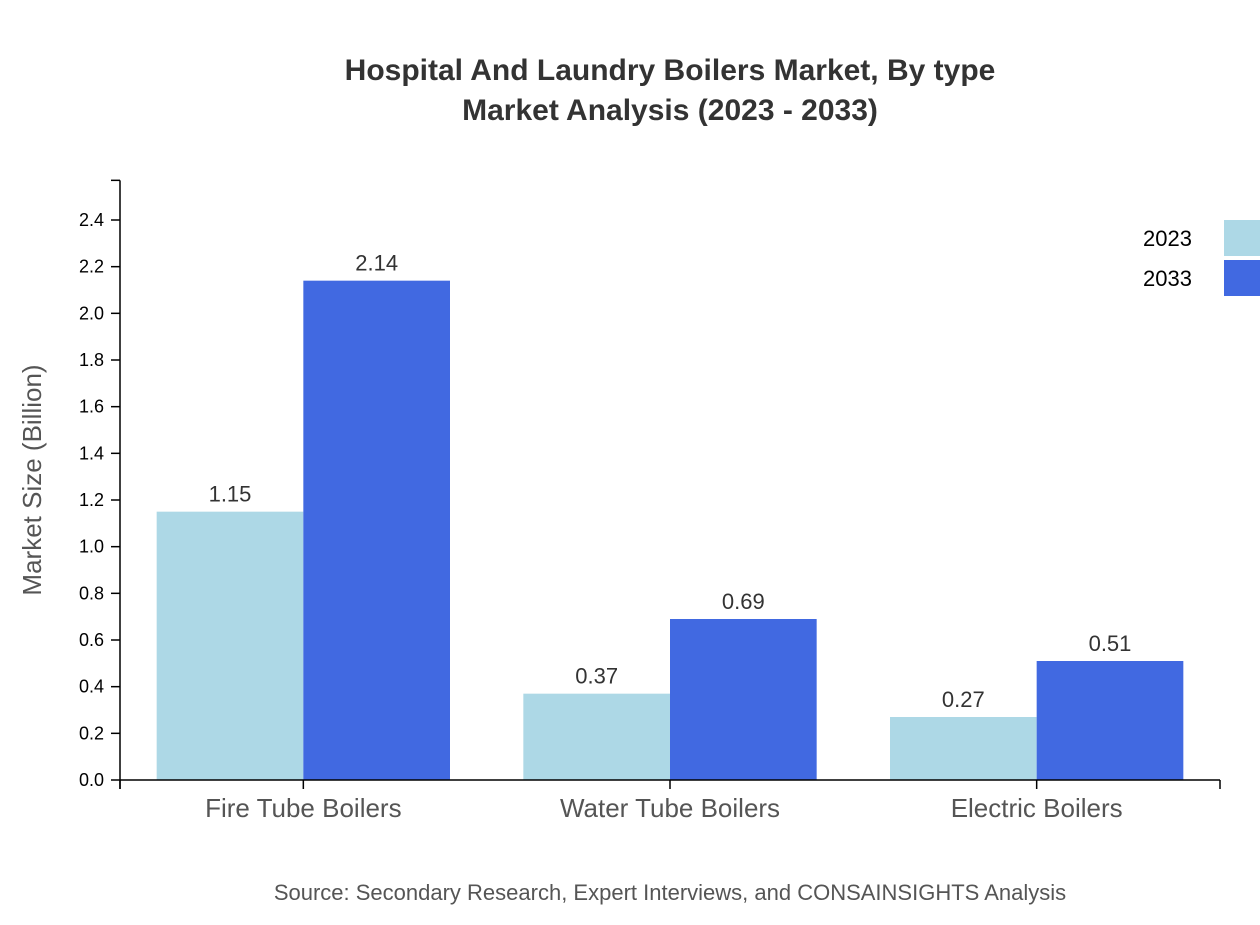  Describe the element at coordinates (376, 263) in the screenshot. I see `data-label: 2.14` at that location.